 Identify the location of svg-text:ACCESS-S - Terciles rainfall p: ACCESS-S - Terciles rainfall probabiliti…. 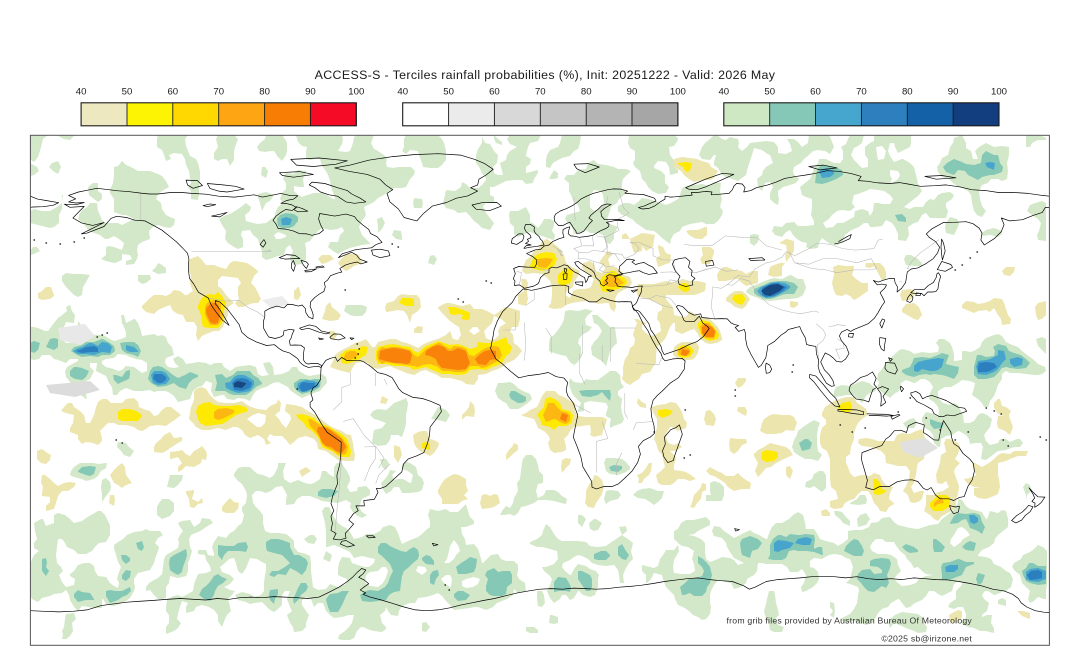
(545, 75).